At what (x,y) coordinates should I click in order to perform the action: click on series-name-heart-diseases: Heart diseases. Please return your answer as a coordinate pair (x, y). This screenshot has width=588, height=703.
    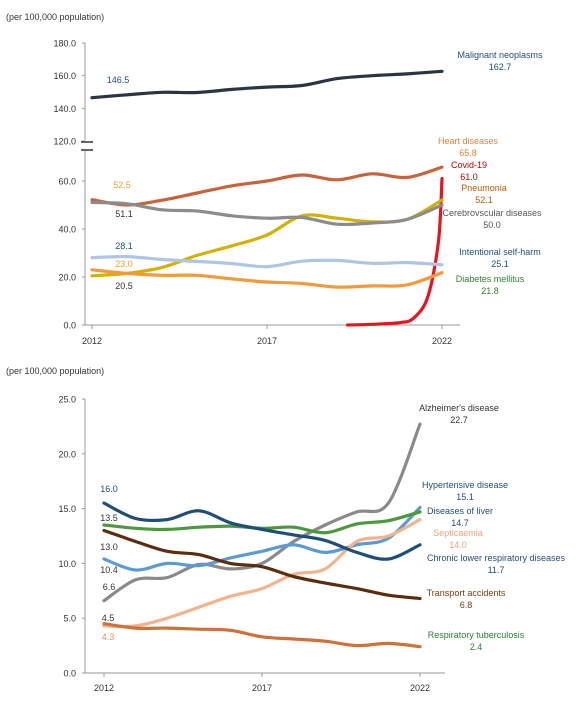
    Looking at the image, I should click on (468, 141).